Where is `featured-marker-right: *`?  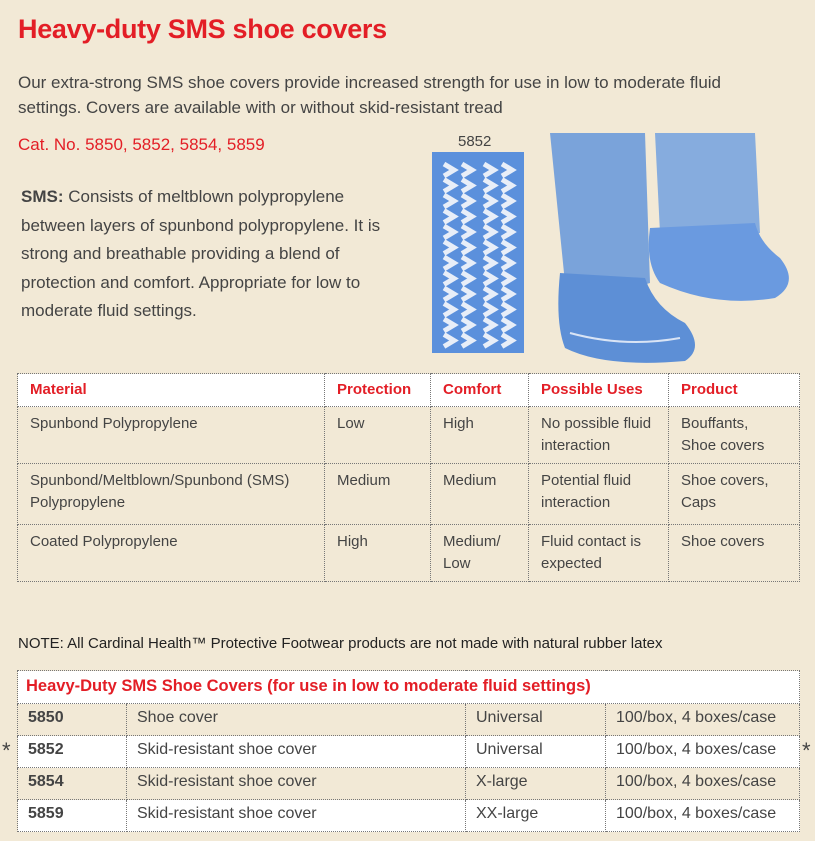 featured-marker-right: * is located at coordinates (806, 750).